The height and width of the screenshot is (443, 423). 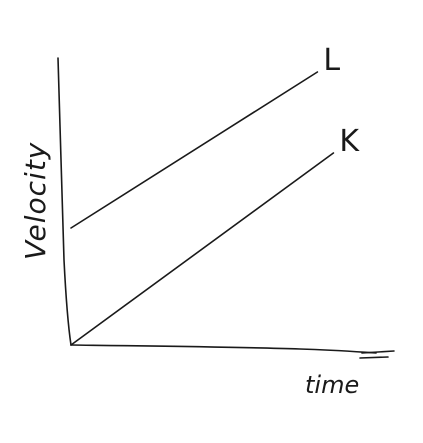 I want to click on series-label-l: L, so click(x=331, y=60).